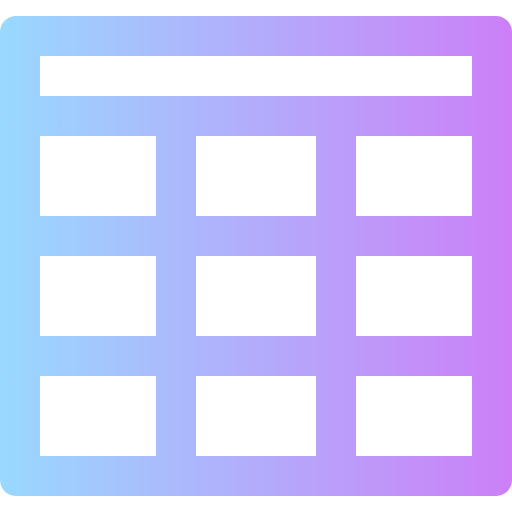 Image resolution: width=512 pixels, height=512 pixels. I want to click on table-cell-r3-c2, so click(256, 416).